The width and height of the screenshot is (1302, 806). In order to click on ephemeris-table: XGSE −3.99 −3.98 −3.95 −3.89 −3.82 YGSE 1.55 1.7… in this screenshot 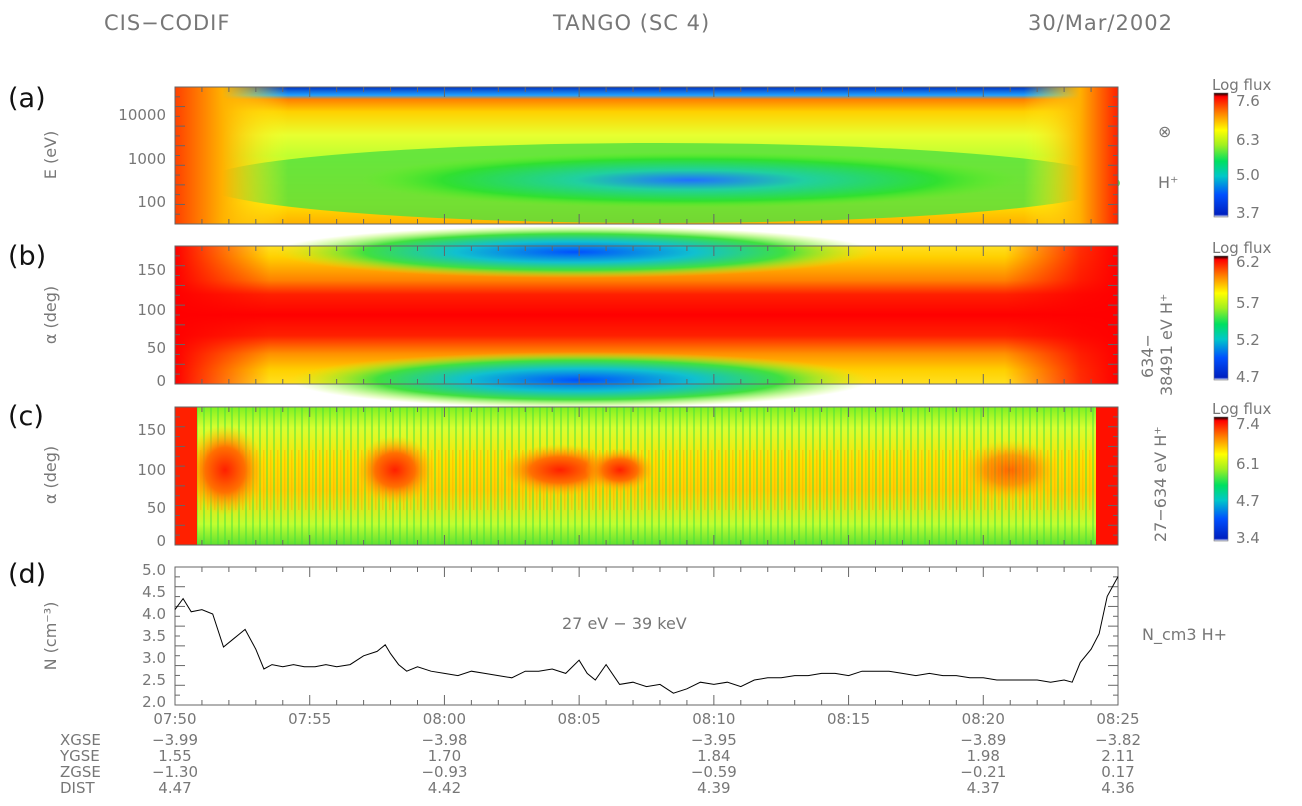, I will do `click(600, 764)`.